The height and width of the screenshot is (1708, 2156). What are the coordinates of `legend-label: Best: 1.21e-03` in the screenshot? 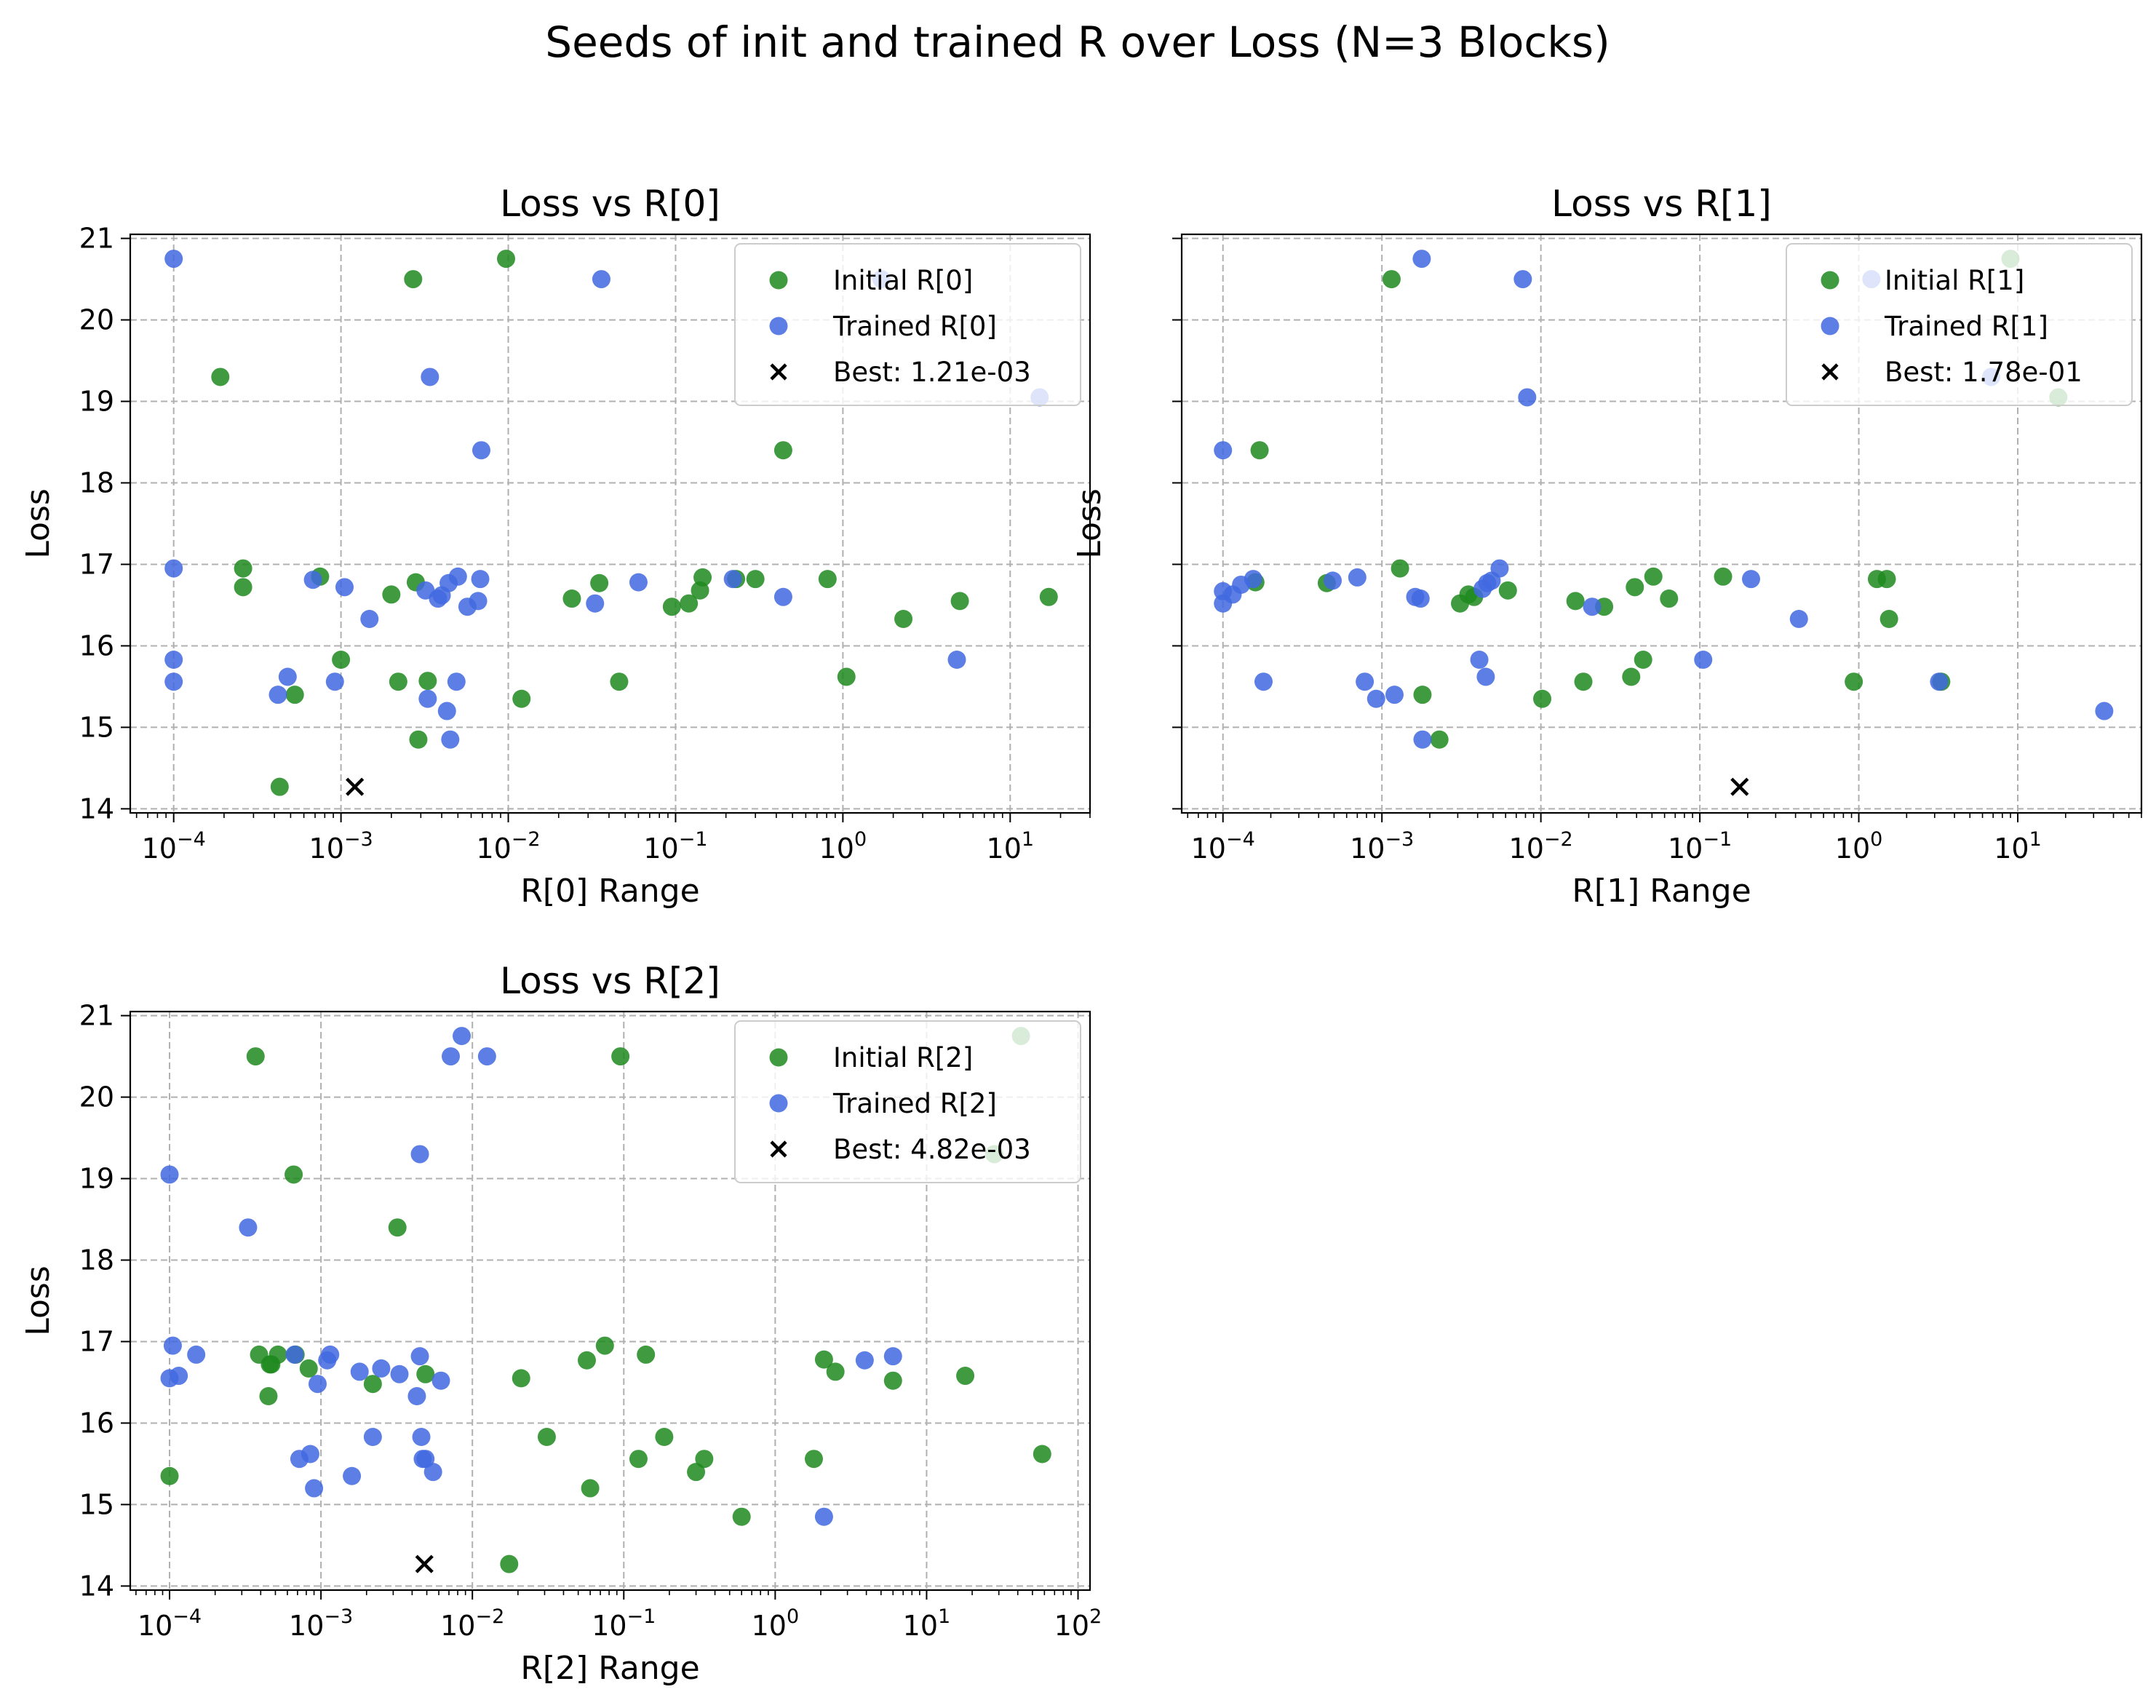 It's located at (932, 372).